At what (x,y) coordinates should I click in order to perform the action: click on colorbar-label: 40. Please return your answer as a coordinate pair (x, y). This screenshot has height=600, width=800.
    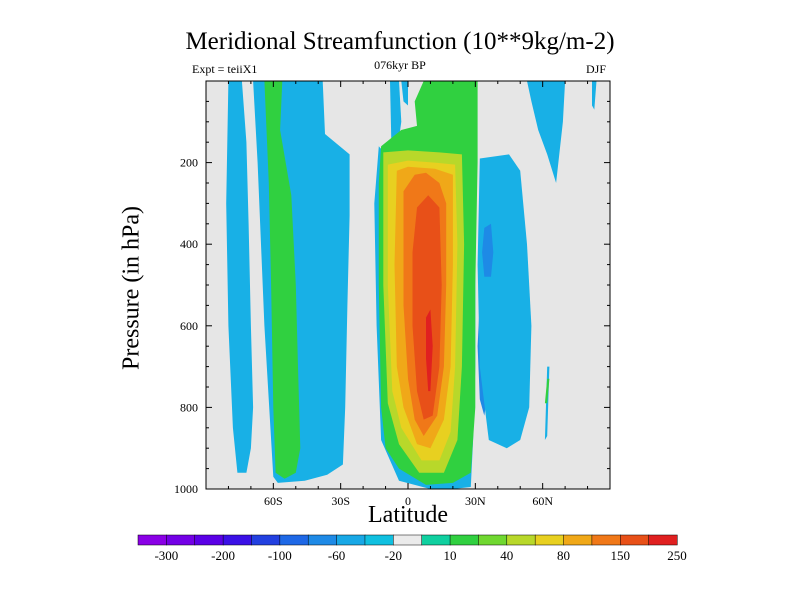
    Looking at the image, I should click on (506, 555).